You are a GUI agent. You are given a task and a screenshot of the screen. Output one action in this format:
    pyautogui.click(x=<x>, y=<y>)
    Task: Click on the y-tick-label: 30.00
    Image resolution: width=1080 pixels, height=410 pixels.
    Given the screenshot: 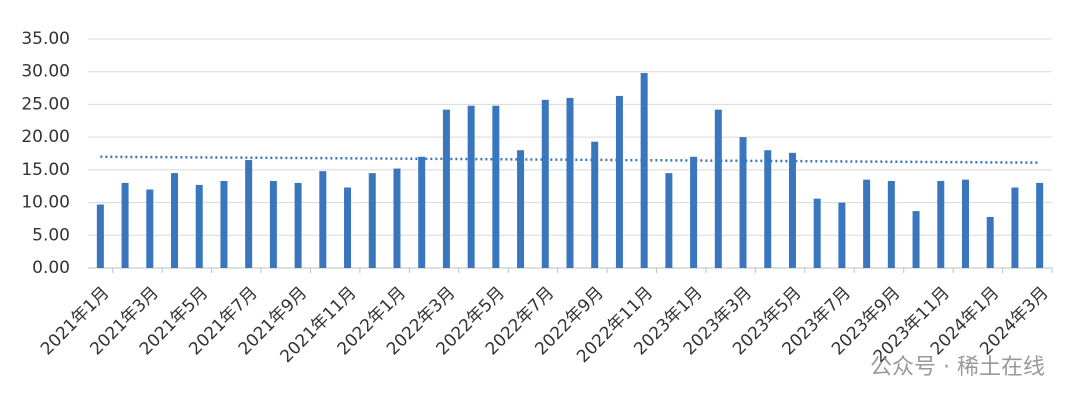 What is the action you would take?
    pyautogui.click(x=45, y=72)
    